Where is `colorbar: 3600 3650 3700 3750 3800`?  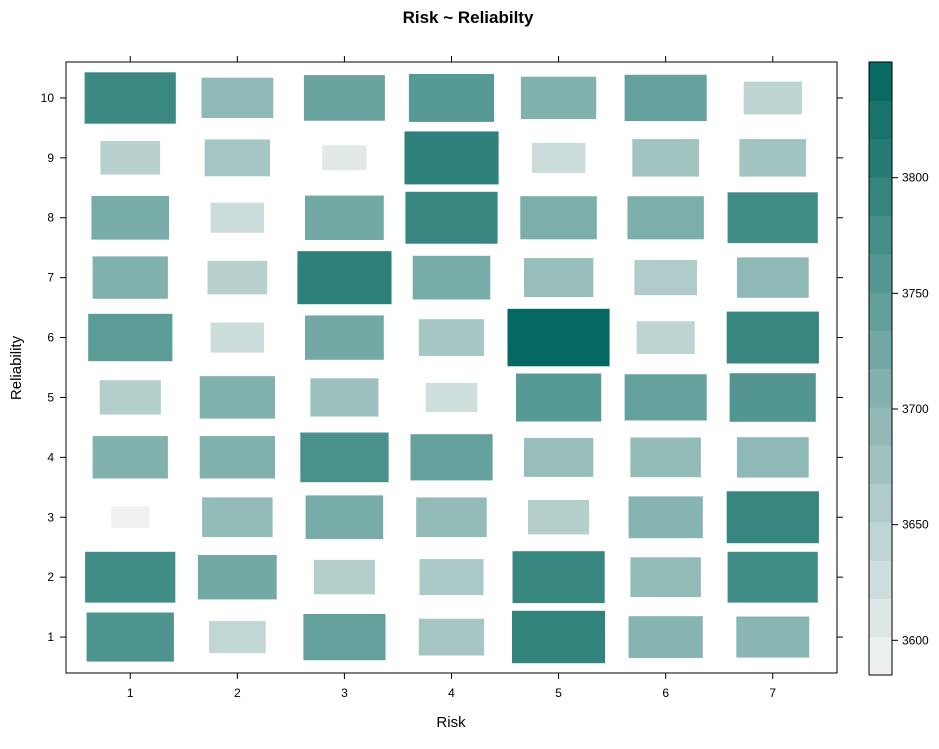 colorbar: 3600 3650 3700 3750 3800 is located at coordinates (898, 368).